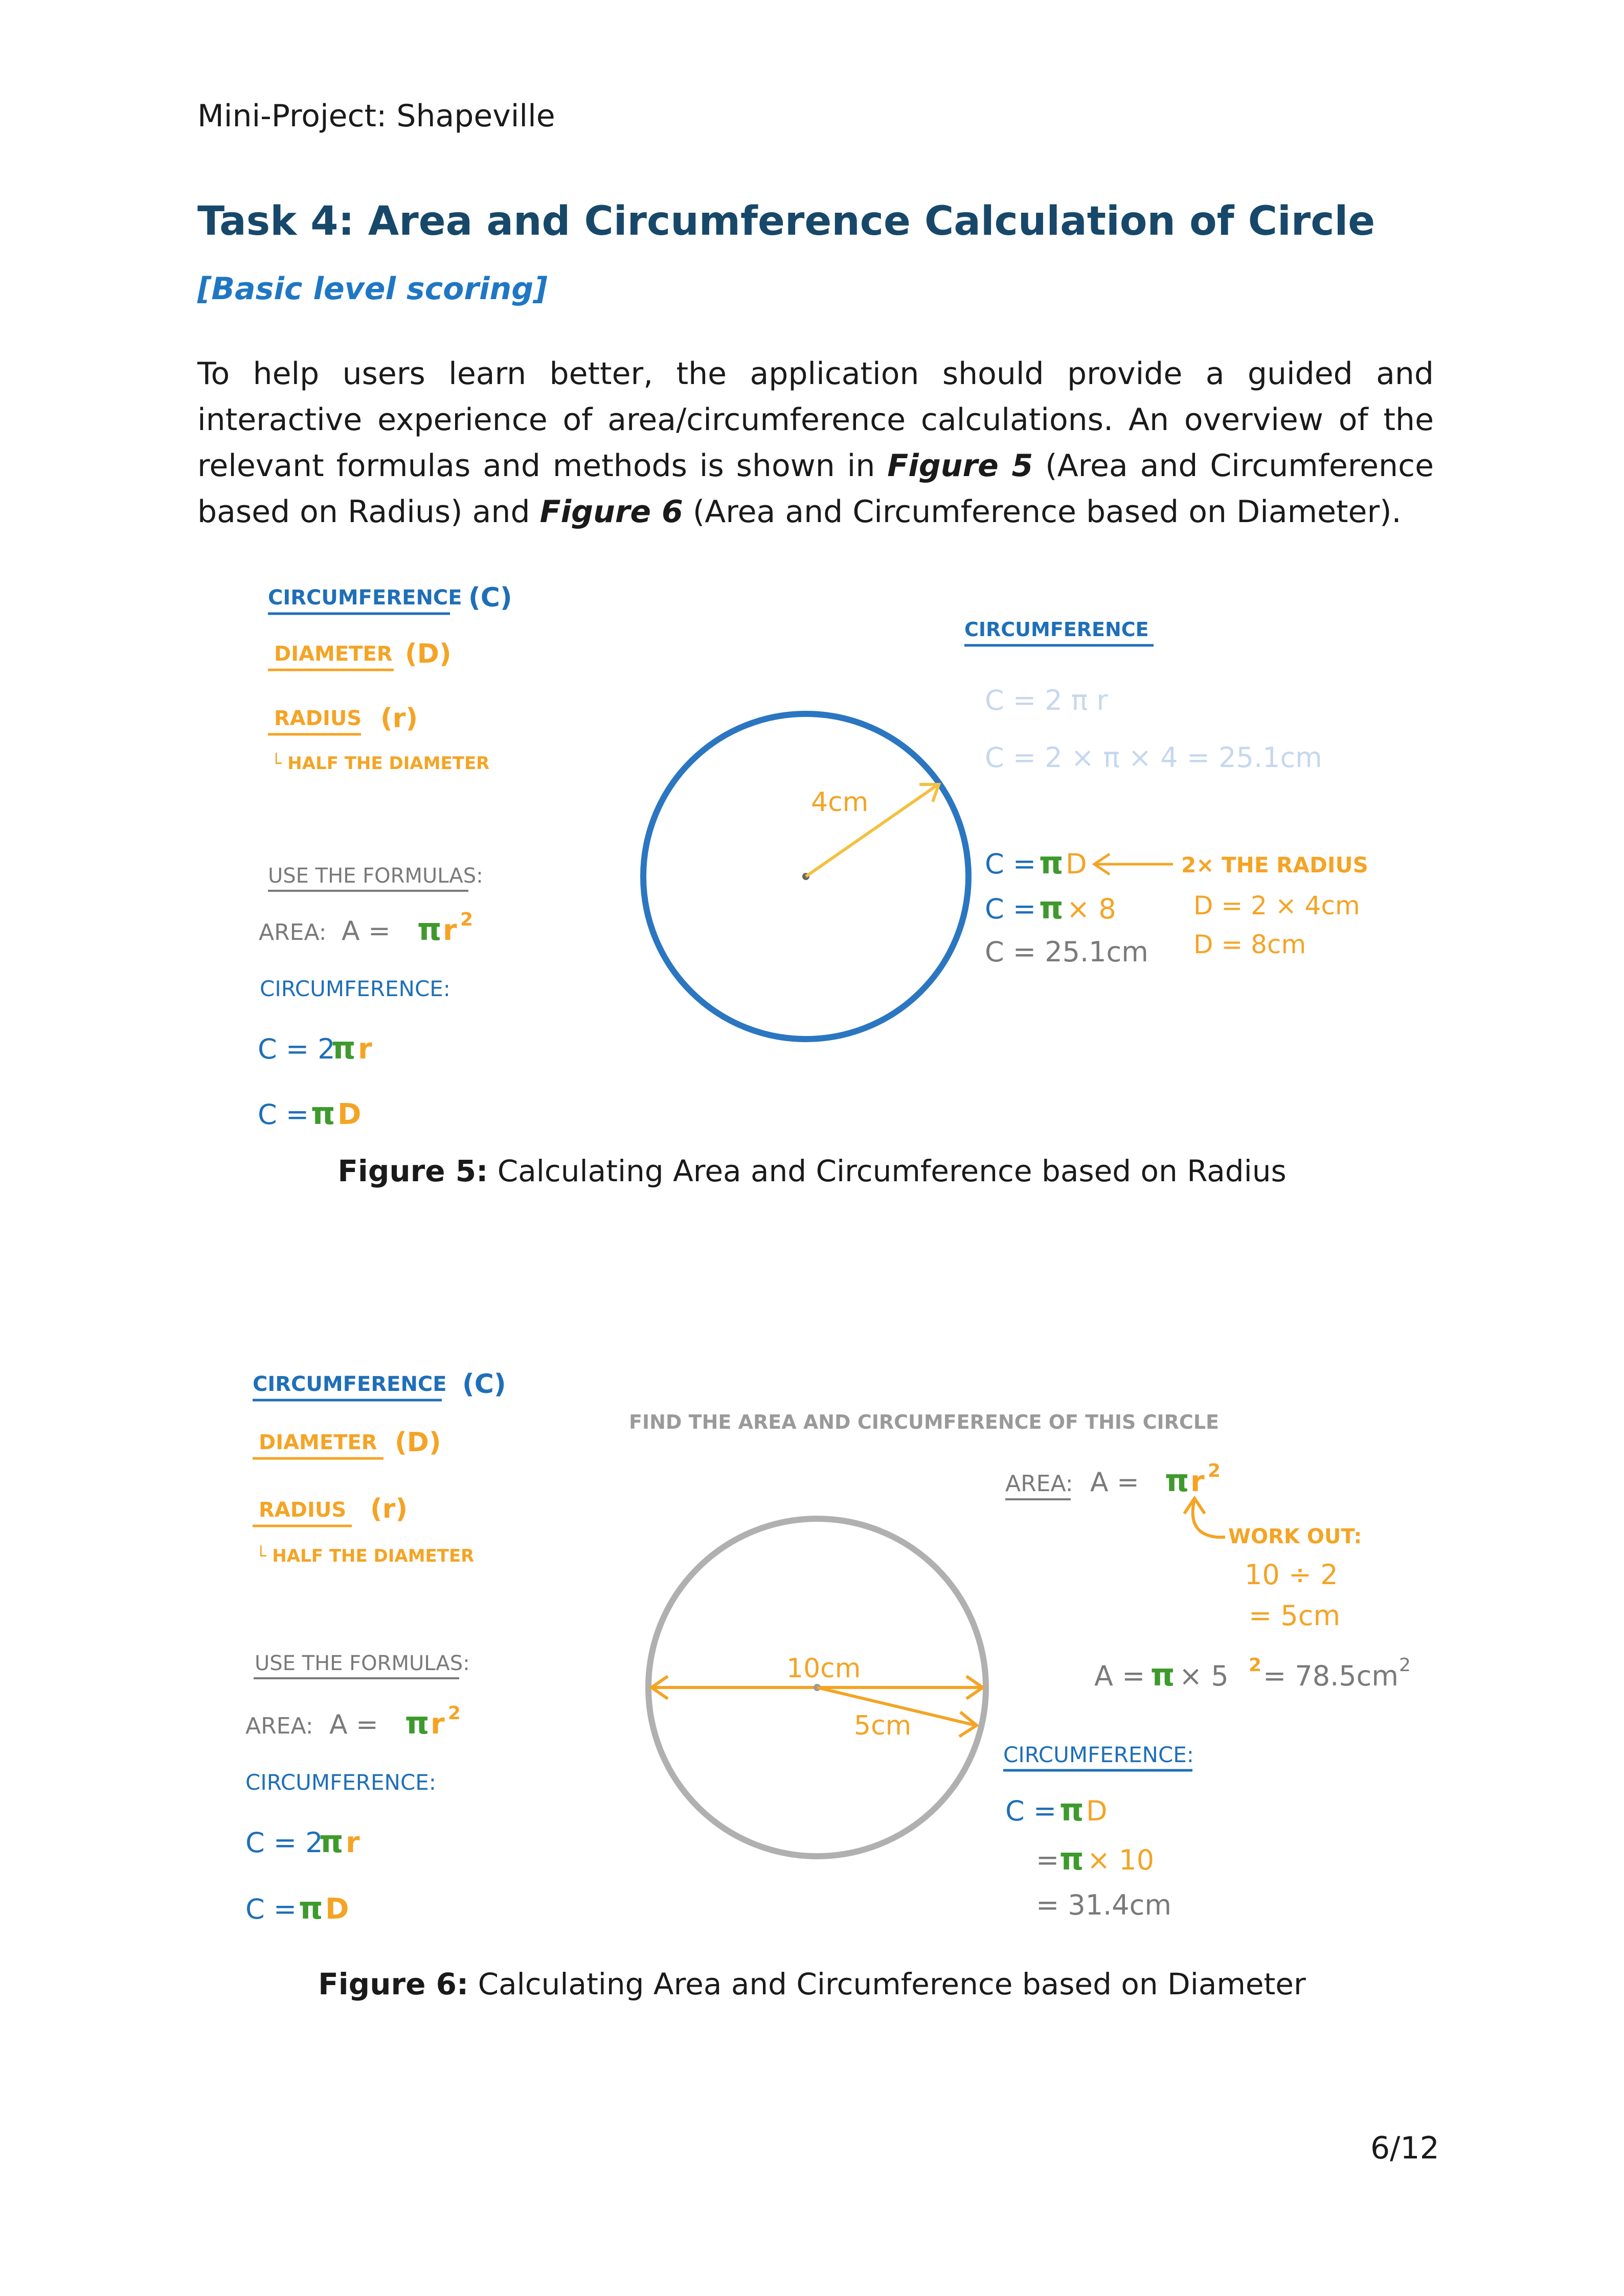 The image size is (1624, 2296). I want to click on legend-diameter: DIAMETER, so click(333, 654).